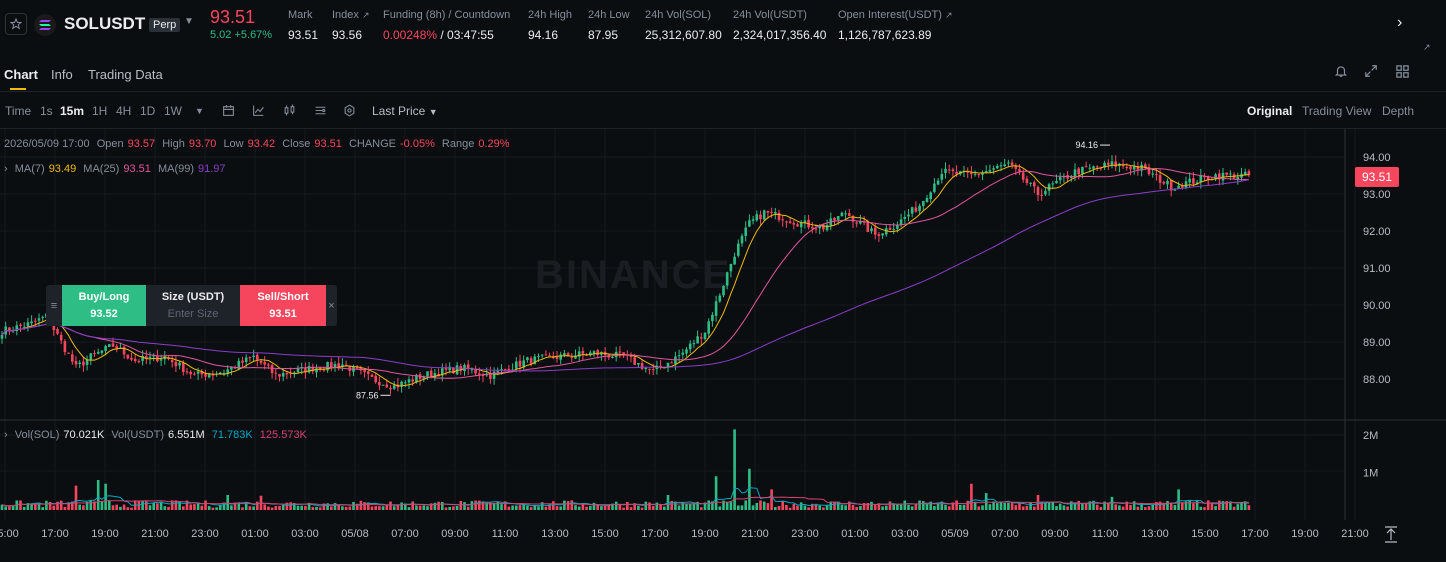 The image size is (1446, 562). I want to click on bell-icon, so click(1341, 72).